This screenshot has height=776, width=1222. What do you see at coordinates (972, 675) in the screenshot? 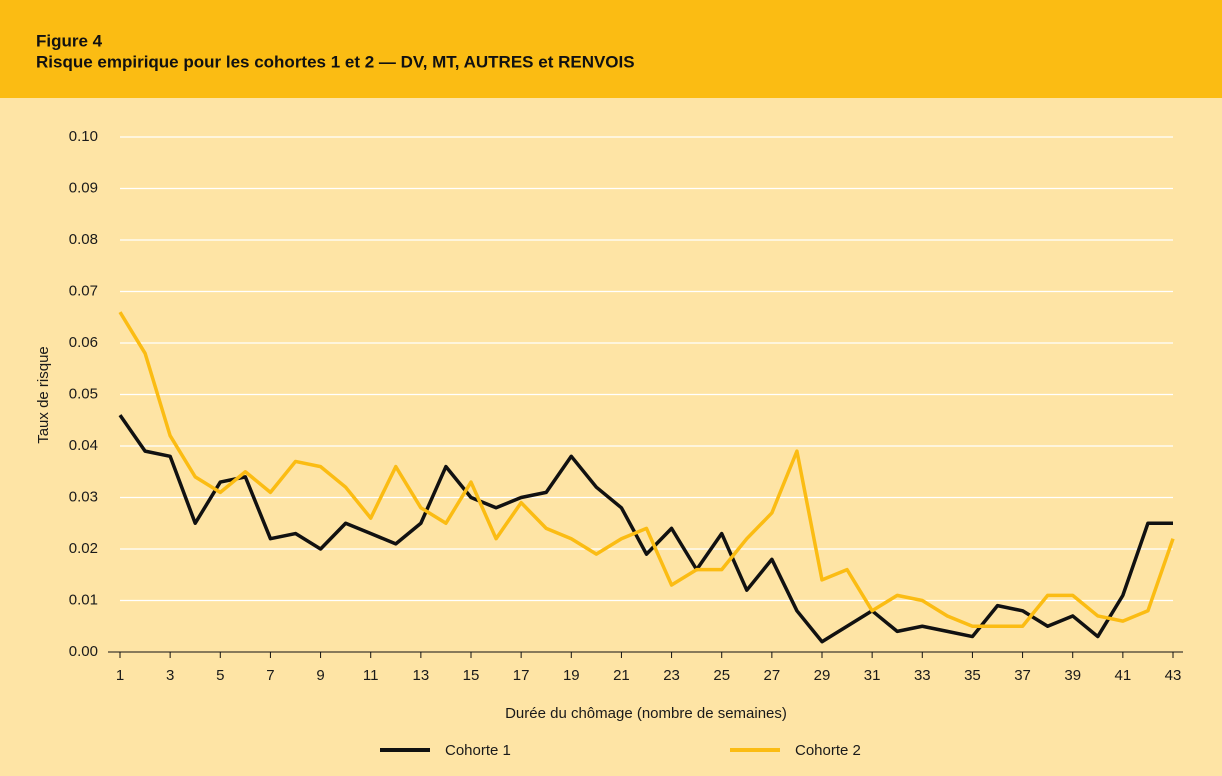
I see `x-tick-label: 35` at bounding box center [972, 675].